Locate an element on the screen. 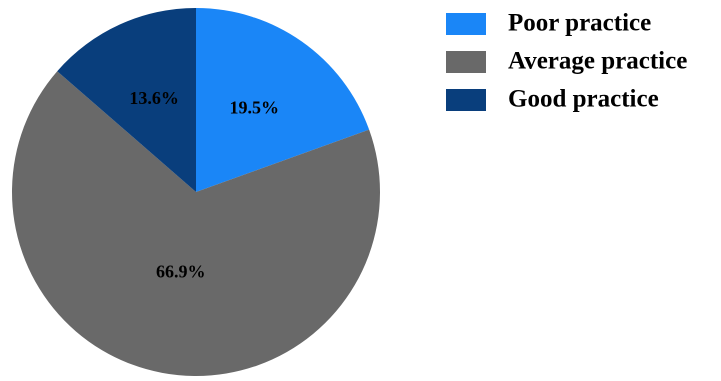  data-label-good-practice: 13.6% is located at coordinates (154, 98).